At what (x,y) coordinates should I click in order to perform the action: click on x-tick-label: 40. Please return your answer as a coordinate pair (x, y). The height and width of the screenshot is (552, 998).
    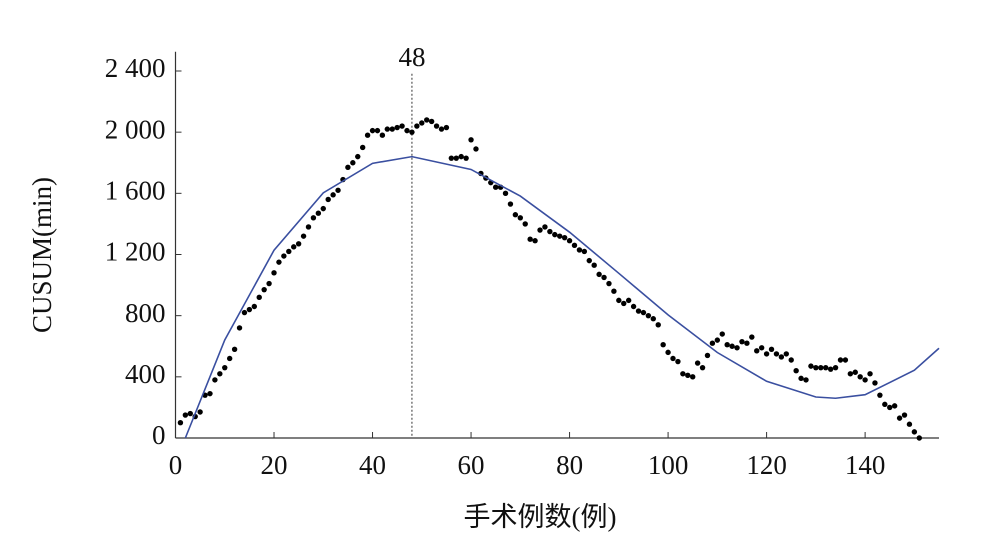
    Looking at the image, I should click on (372, 465).